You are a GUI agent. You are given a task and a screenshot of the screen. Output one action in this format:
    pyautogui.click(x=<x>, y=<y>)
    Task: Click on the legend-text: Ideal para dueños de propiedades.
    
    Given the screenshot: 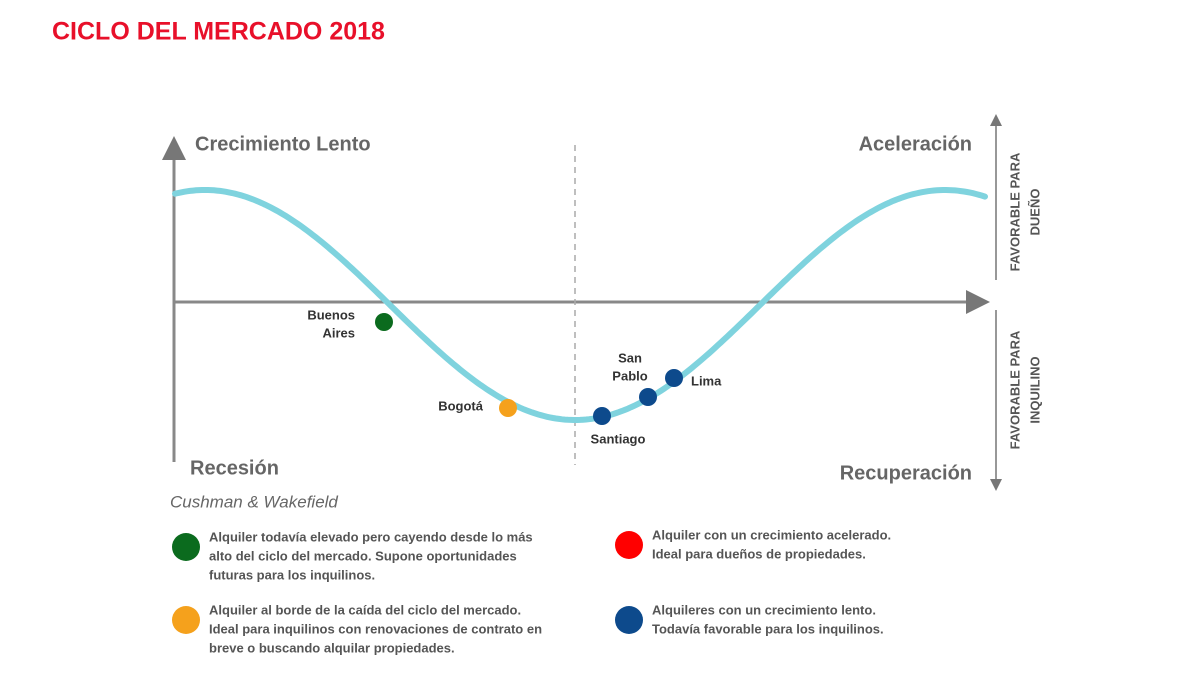 What is the action you would take?
    pyautogui.click(x=759, y=553)
    